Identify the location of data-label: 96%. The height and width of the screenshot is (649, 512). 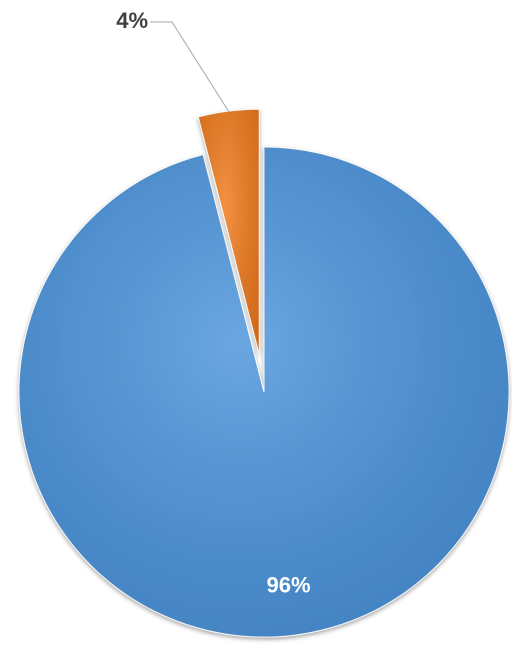
(289, 584).